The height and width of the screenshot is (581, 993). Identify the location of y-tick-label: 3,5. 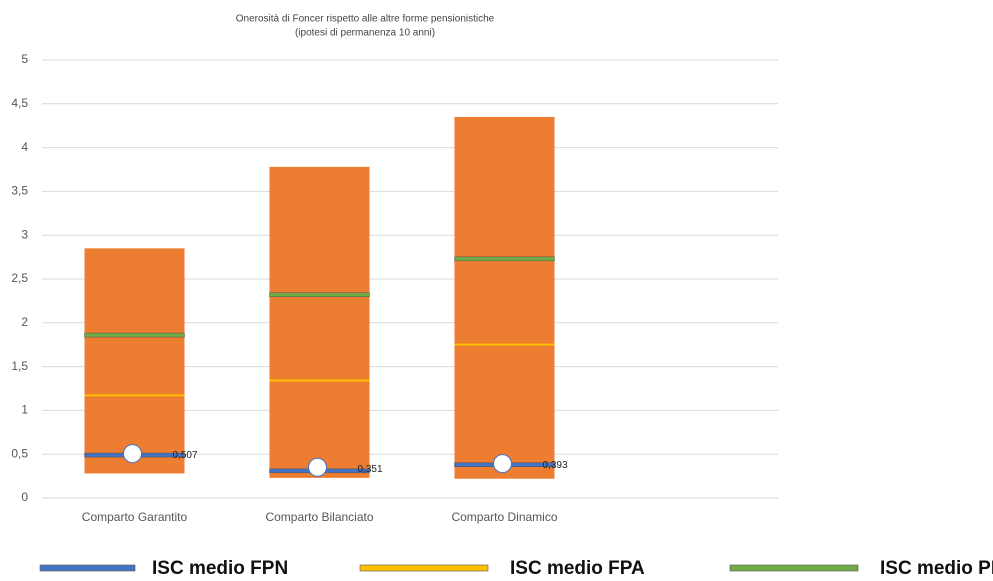
(19, 191).